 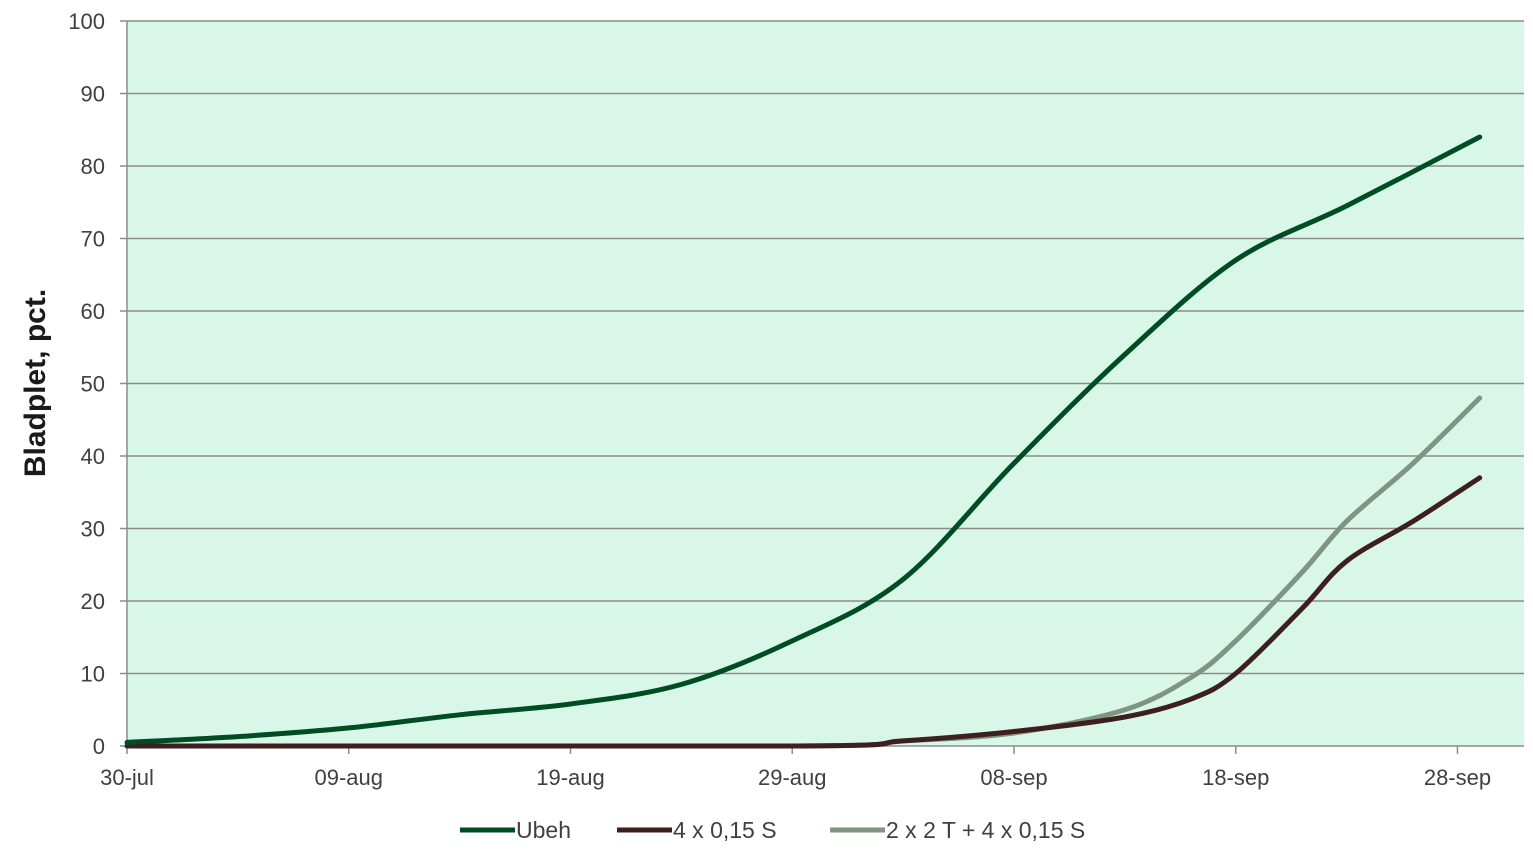 What do you see at coordinates (93, 674) in the screenshot?
I see `y-tick-label: 10` at bounding box center [93, 674].